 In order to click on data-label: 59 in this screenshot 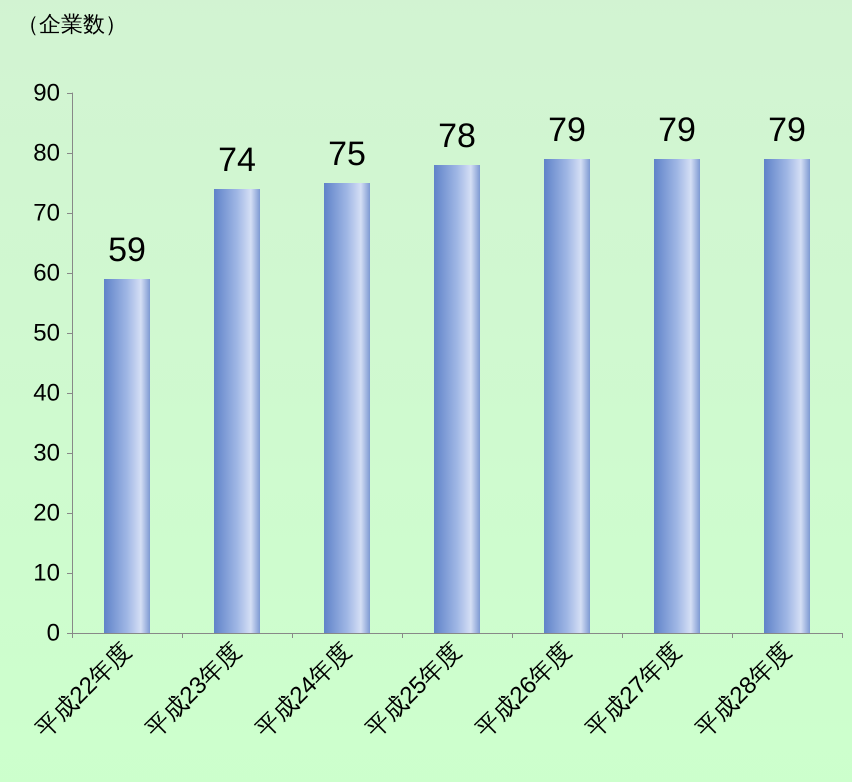, I will do `click(127, 250)`.